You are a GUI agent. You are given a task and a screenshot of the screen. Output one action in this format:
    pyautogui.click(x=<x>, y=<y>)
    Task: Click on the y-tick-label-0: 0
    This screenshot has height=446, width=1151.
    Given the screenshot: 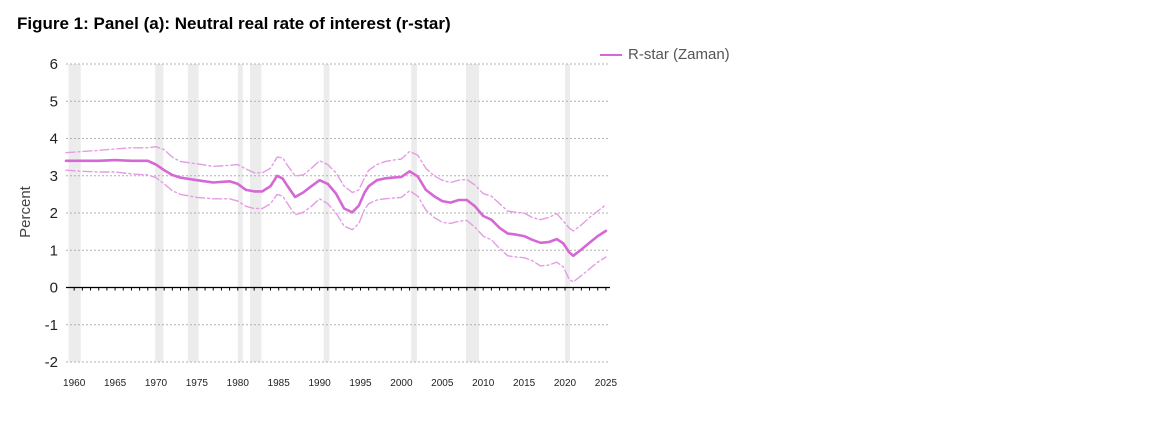 What is the action you would take?
    pyautogui.click(x=54, y=288)
    